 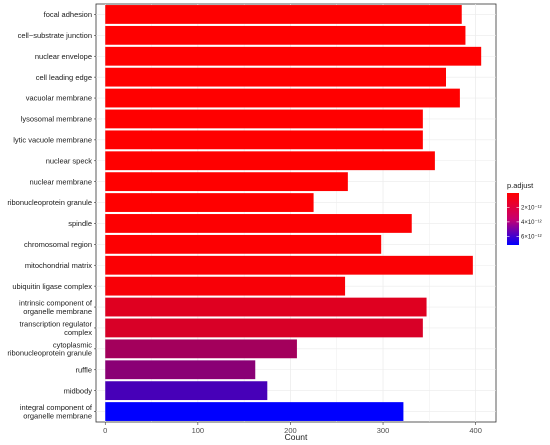 I want to click on legend-tick-label: 4×10⁻¹², so click(x=531, y=223).